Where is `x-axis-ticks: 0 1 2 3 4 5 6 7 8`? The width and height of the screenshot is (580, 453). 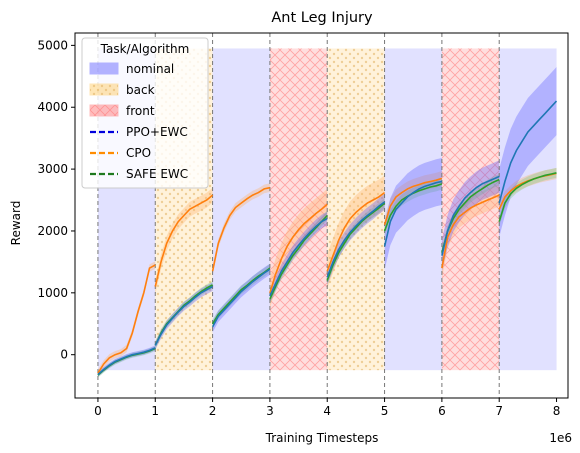
x-axis-ticks: 0 1 2 3 4 5 6 7 8 is located at coordinates (327, 408).